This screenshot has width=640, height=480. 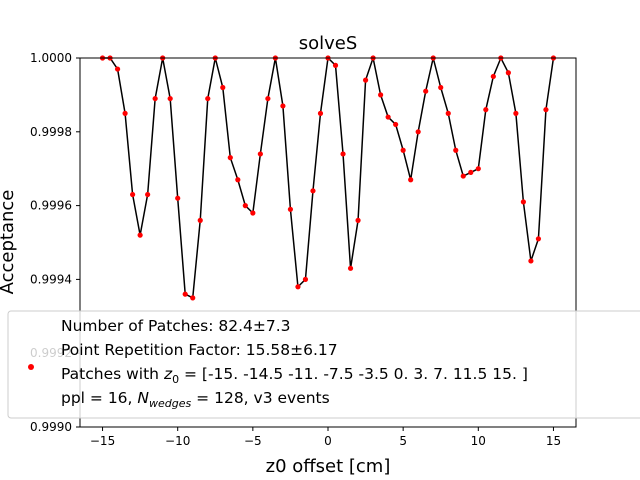 What do you see at coordinates (9, 242) in the screenshot?
I see `y-axis-label: Acceptance` at bounding box center [9, 242].